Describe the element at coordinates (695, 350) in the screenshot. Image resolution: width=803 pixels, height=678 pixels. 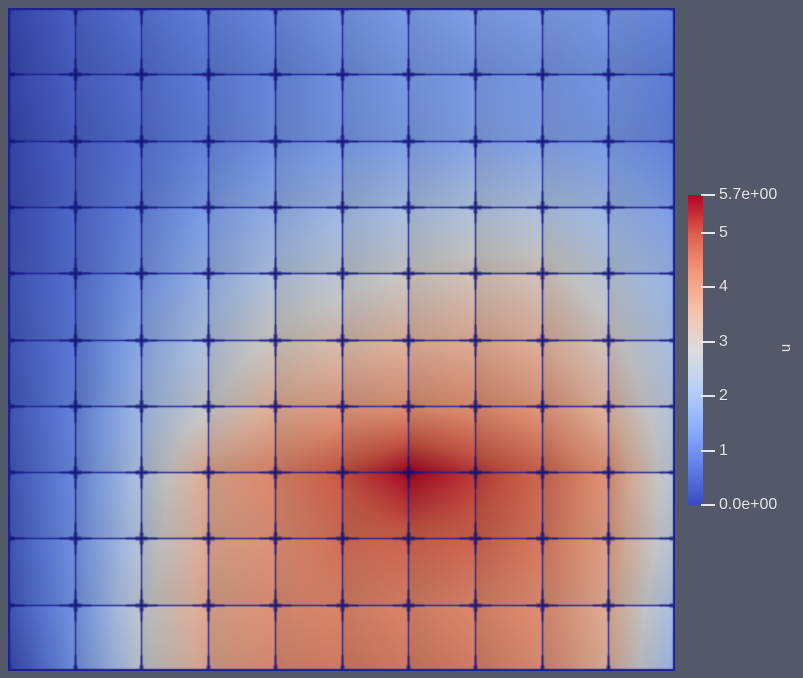
I see `colorbar-gradient` at that location.